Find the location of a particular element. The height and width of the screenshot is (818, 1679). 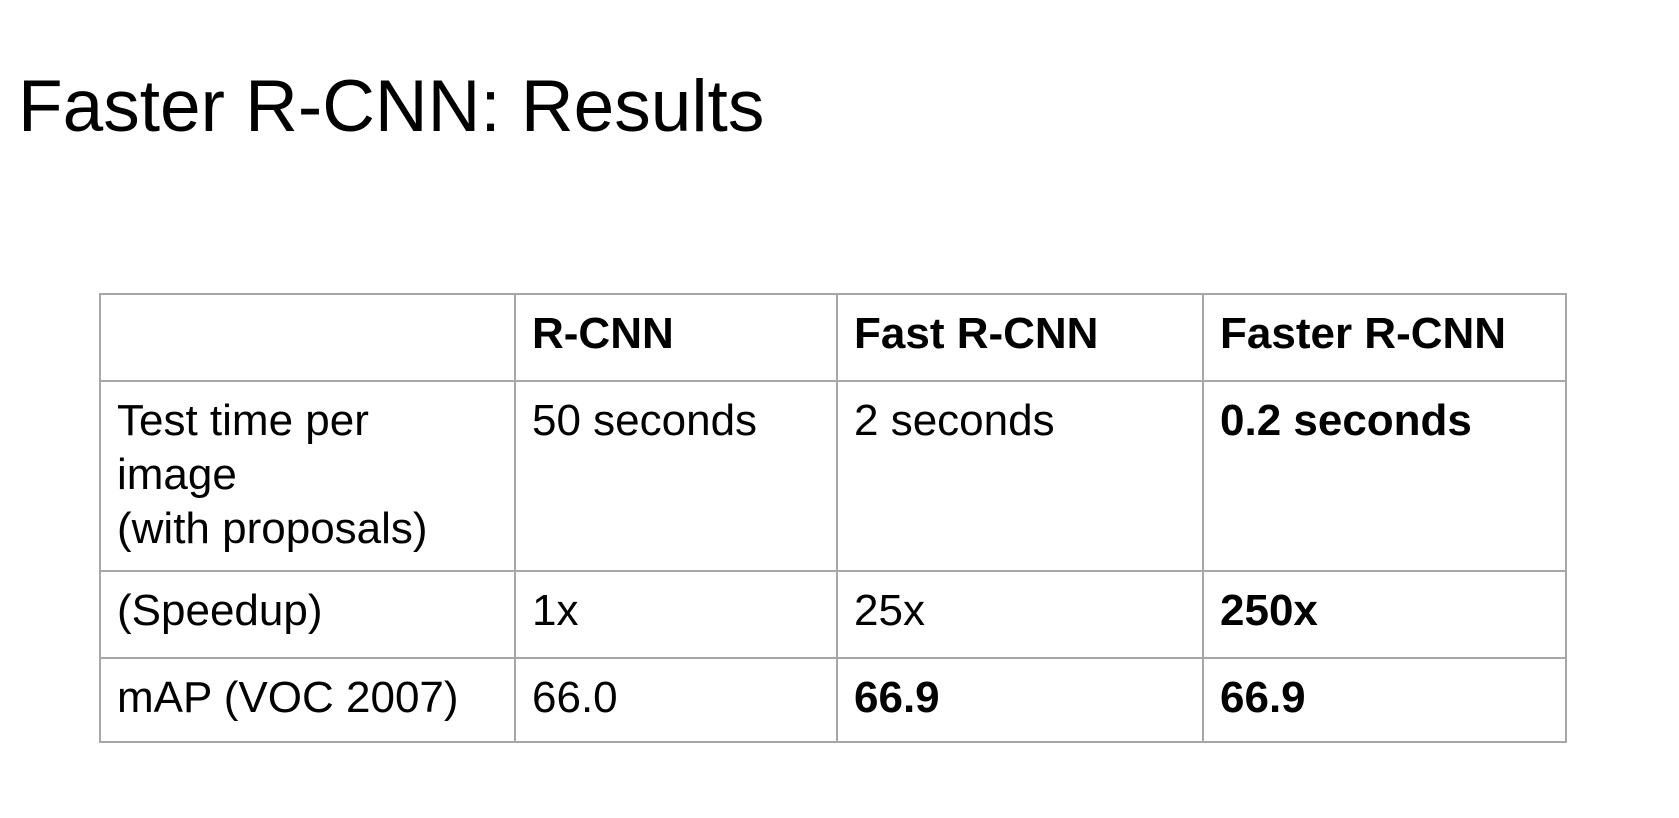

cell-map-faster-rcnn: 66.9 is located at coordinates (1384, 700).